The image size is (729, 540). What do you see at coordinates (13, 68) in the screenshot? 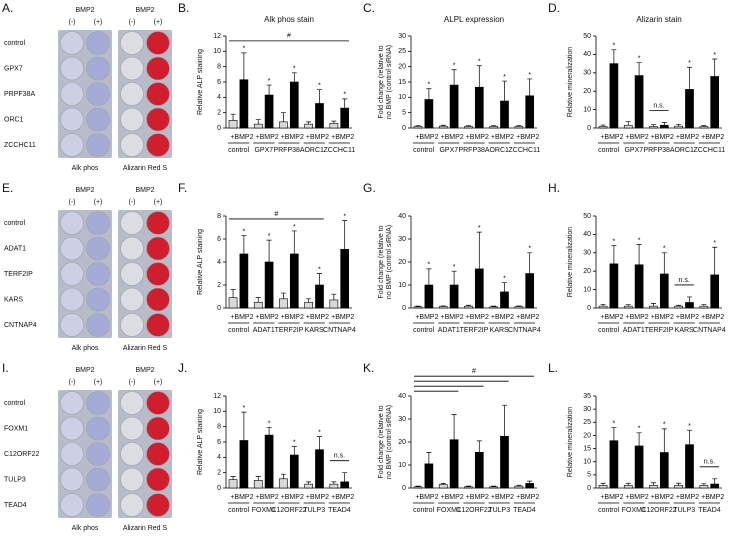
I see `row-label: GPX7` at bounding box center [13, 68].